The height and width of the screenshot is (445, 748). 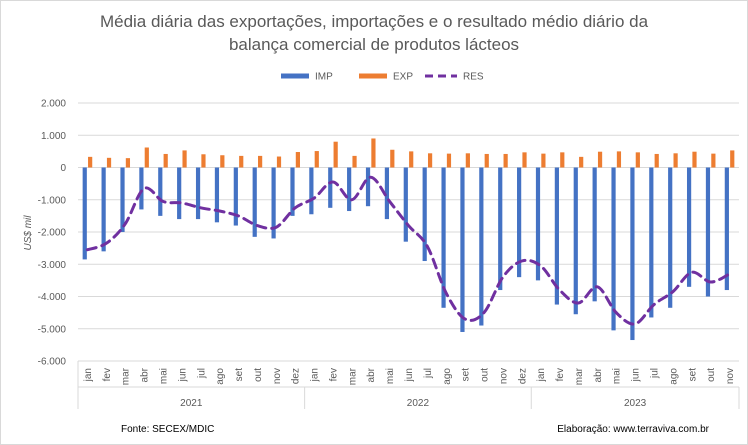 I want to click on legend-label-res: RES, so click(x=473, y=77).